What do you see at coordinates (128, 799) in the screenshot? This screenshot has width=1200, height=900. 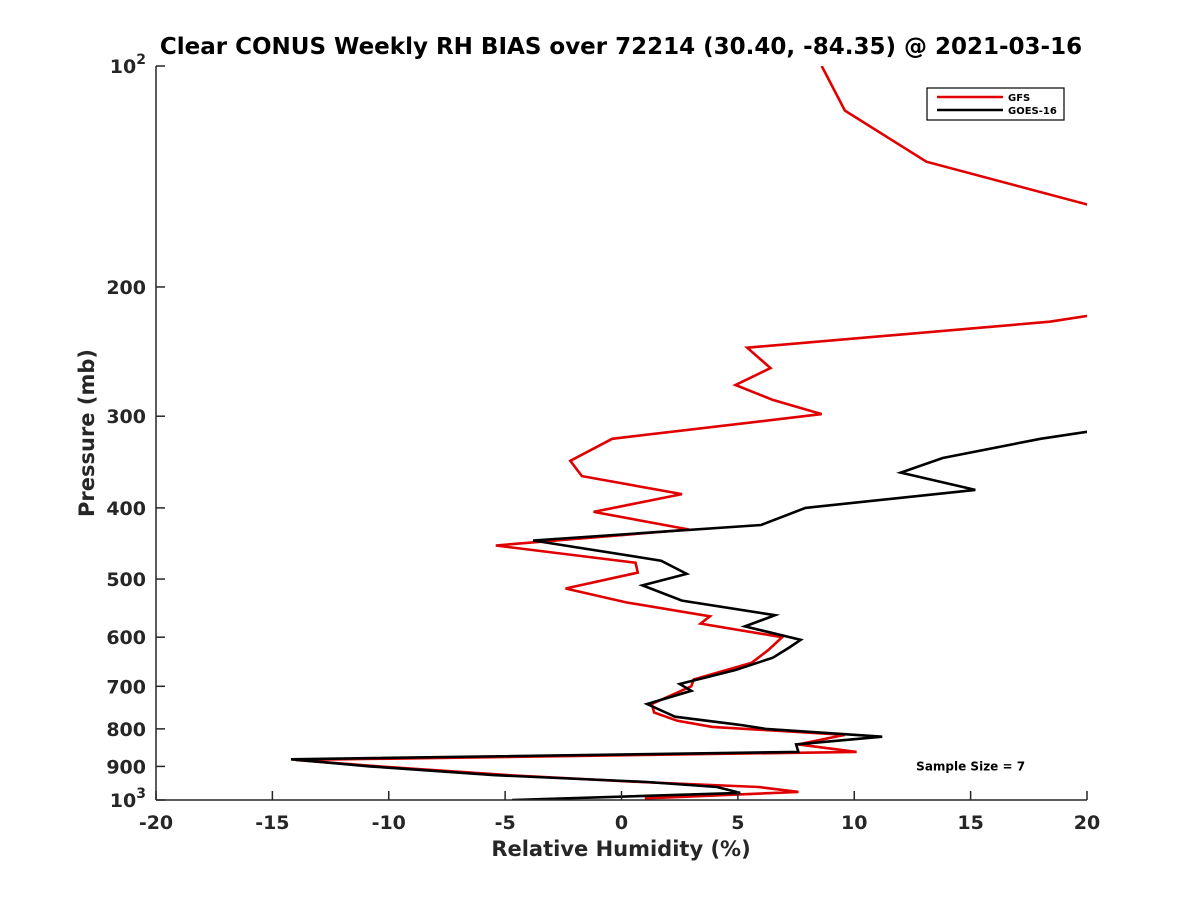 I see `y-tick-label: 10³` at bounding box center [128, 799].